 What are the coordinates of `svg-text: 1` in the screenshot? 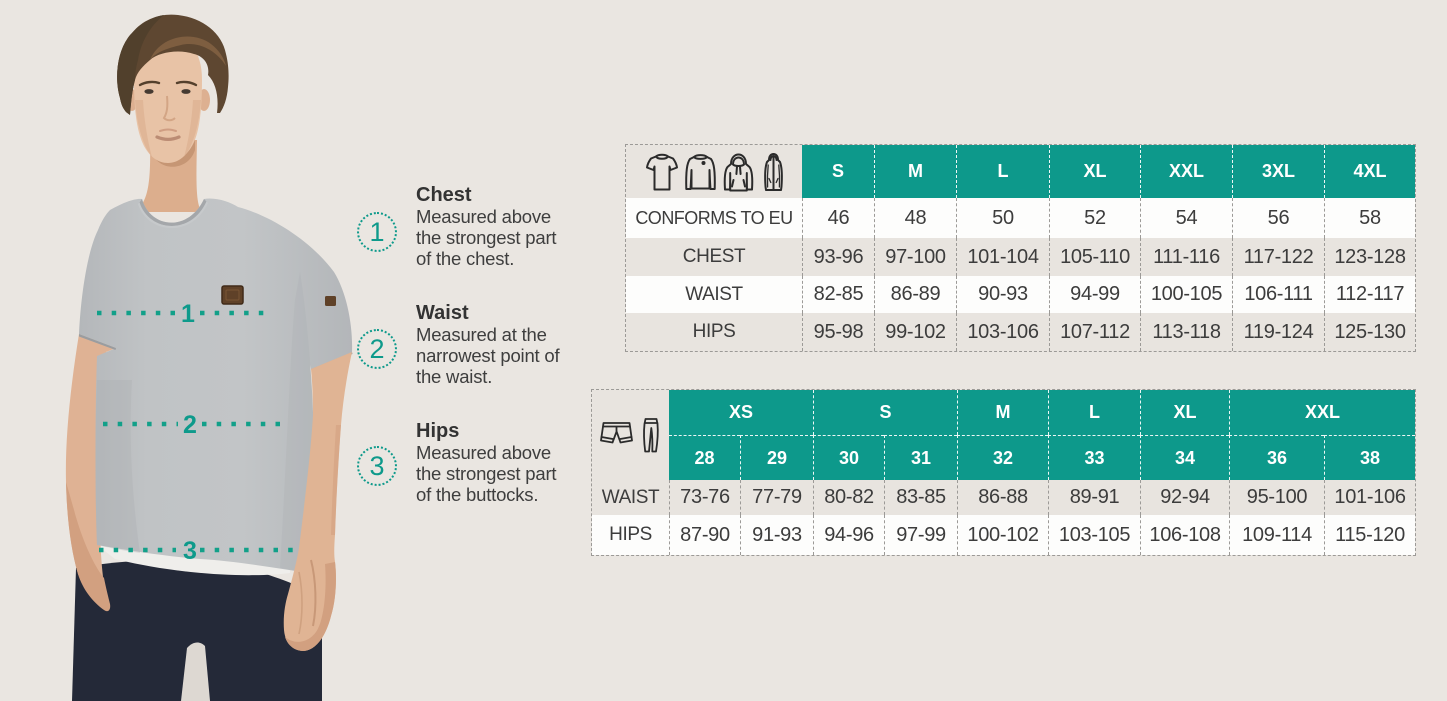 It's located at (188, 314).